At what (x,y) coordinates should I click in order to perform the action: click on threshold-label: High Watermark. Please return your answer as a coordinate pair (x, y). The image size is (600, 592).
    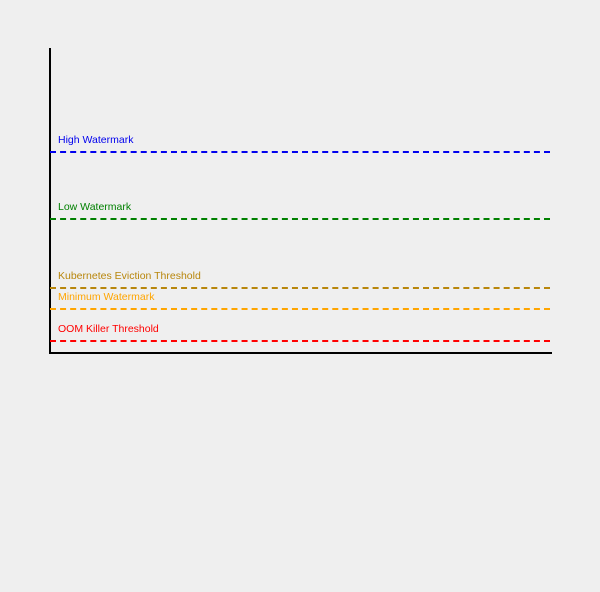
    Looking at the image, I should click on (96, 139).